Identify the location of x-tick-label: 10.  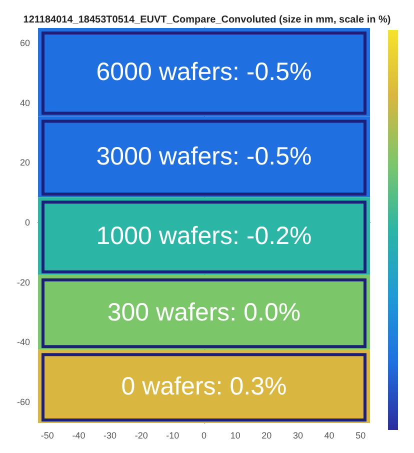
(235, 435).